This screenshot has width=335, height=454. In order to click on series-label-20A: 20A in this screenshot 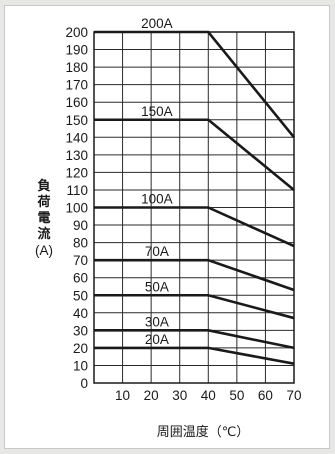, I will do `click(157, 339)`.